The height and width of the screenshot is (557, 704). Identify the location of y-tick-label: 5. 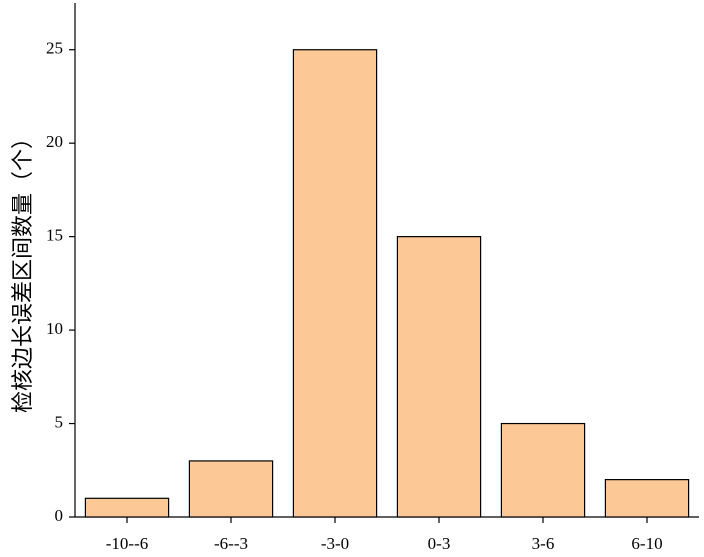
(59, 421).